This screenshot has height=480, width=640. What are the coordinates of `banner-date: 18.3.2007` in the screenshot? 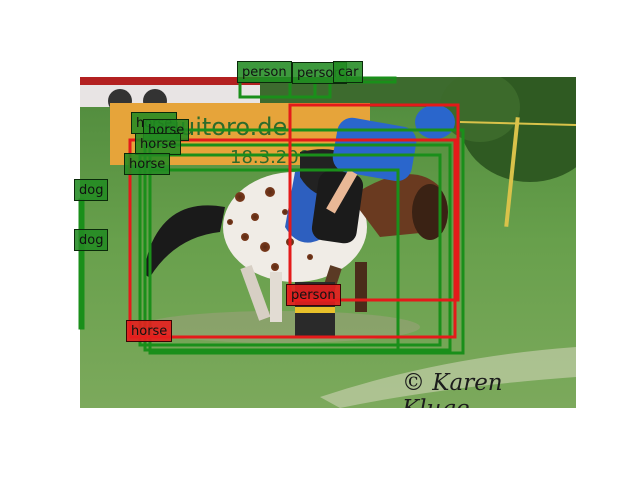 It's located at (276, 157).